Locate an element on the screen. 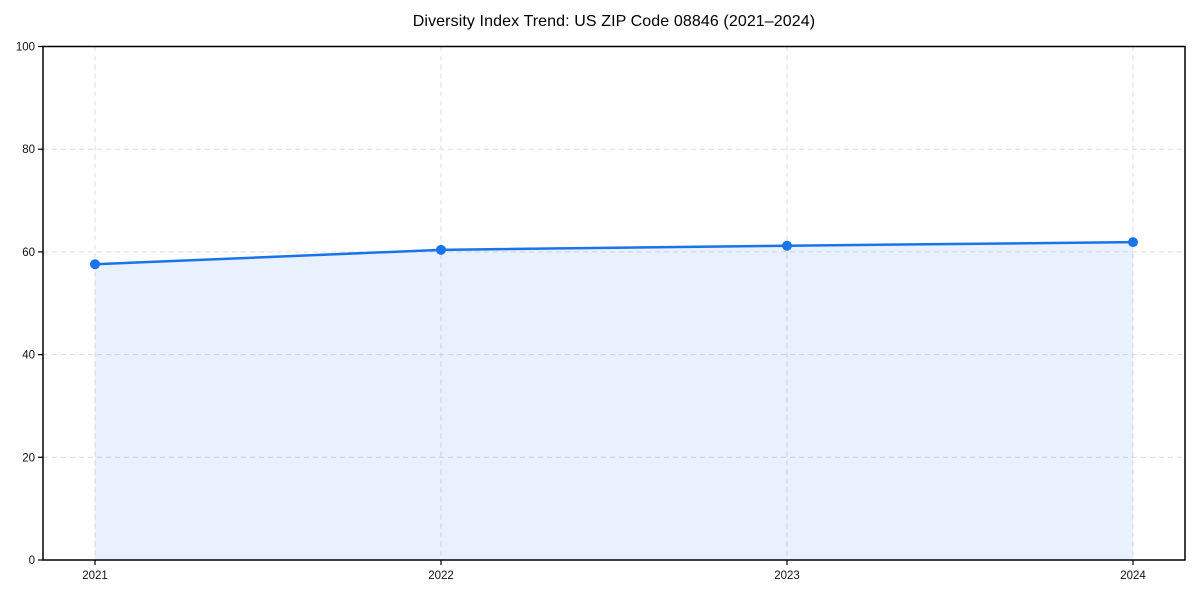  data-point-2023 is located at coordinates (787, 245).